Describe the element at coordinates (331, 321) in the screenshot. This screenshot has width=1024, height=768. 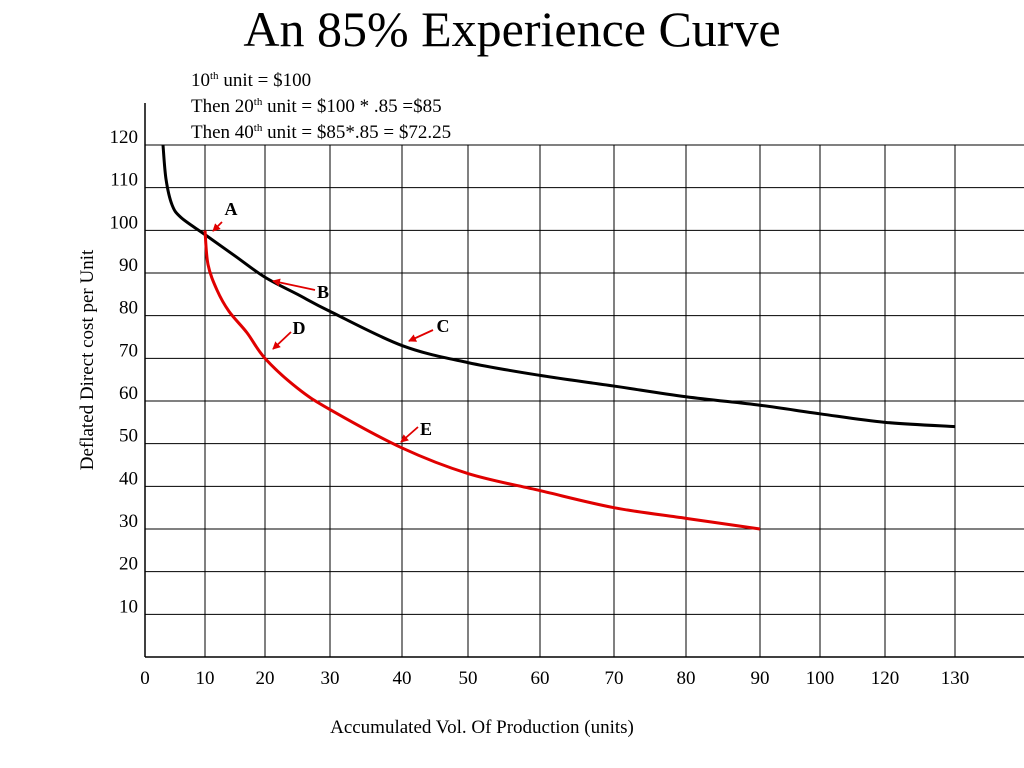
I see `point-labels: A B C D E` at that location.